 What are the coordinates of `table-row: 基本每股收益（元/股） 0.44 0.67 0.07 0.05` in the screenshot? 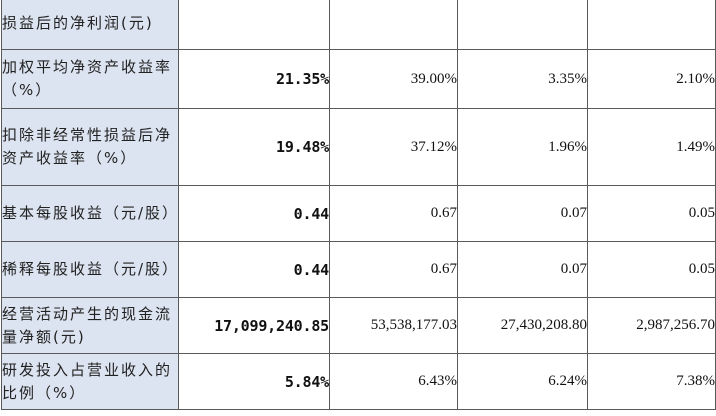 It's located at (358, 213).